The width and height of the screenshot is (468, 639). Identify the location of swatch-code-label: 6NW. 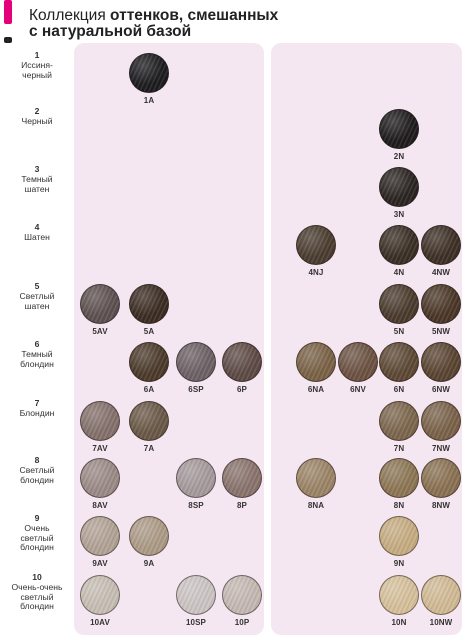
(441, 389).